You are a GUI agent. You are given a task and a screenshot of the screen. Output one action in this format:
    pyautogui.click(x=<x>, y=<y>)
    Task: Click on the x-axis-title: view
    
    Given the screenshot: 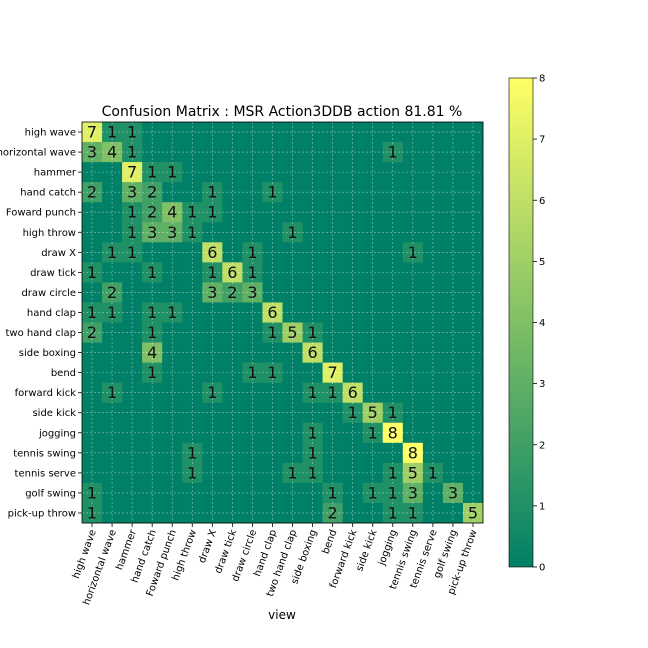 What is the action you would take?
    pyautogui.click(x=282, y=615)
    